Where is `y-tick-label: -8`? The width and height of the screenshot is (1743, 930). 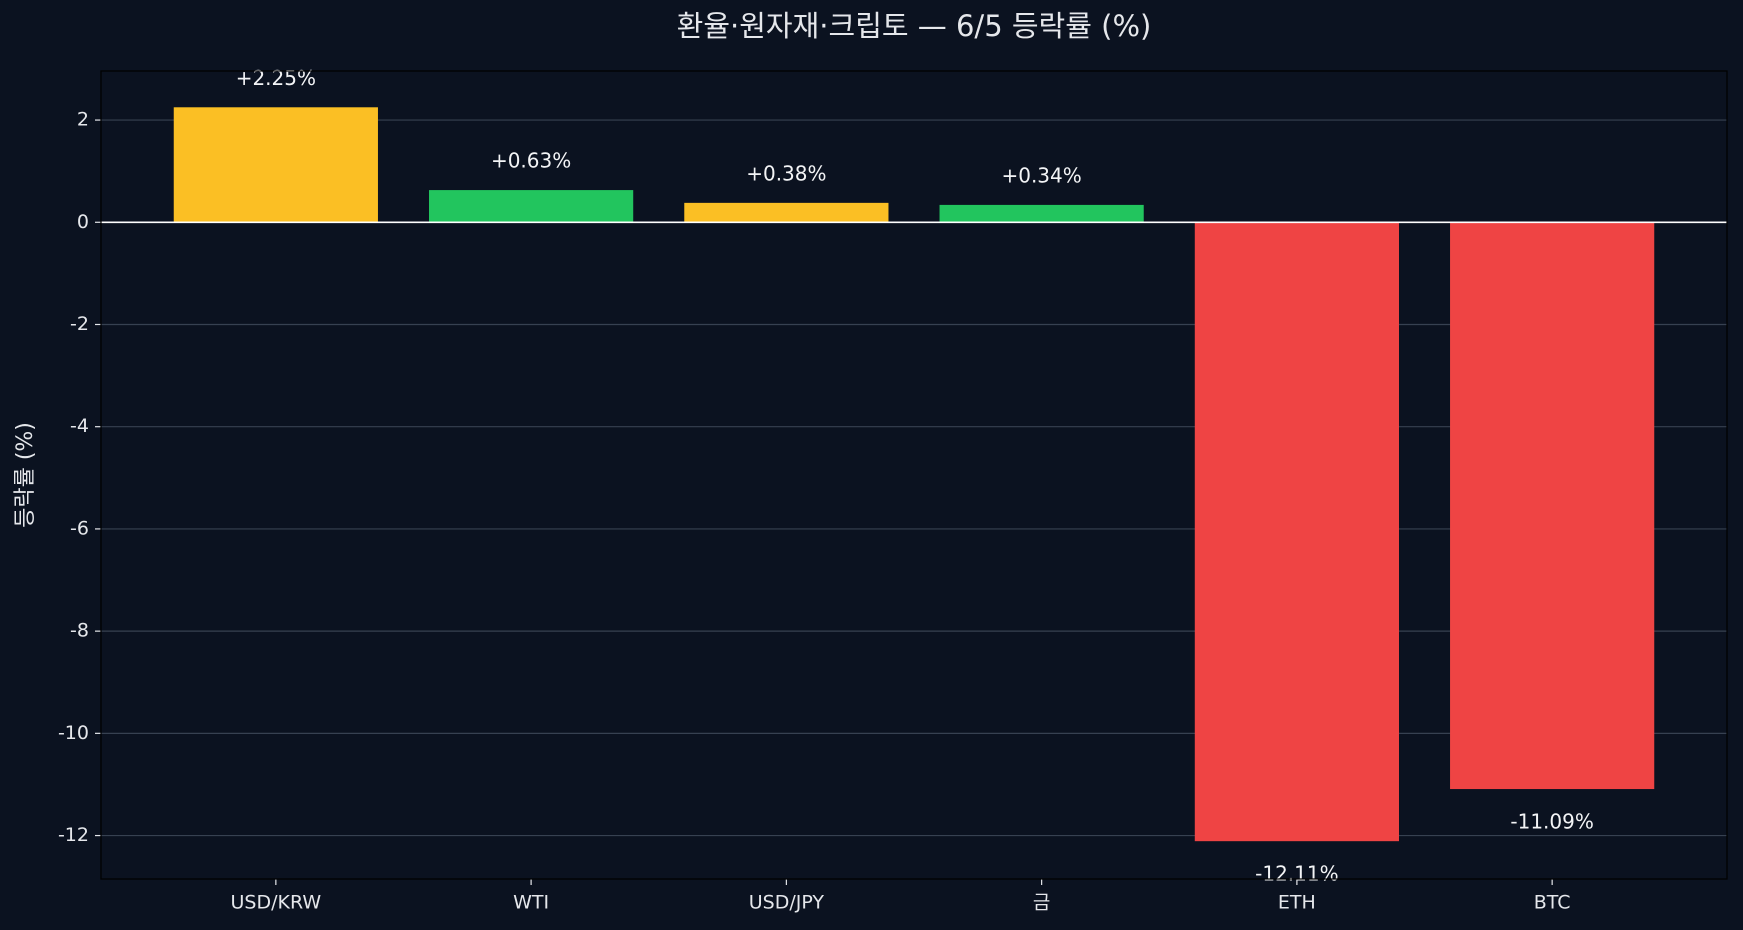 y-tick-label: -8 is located at coordinates (79, 631).